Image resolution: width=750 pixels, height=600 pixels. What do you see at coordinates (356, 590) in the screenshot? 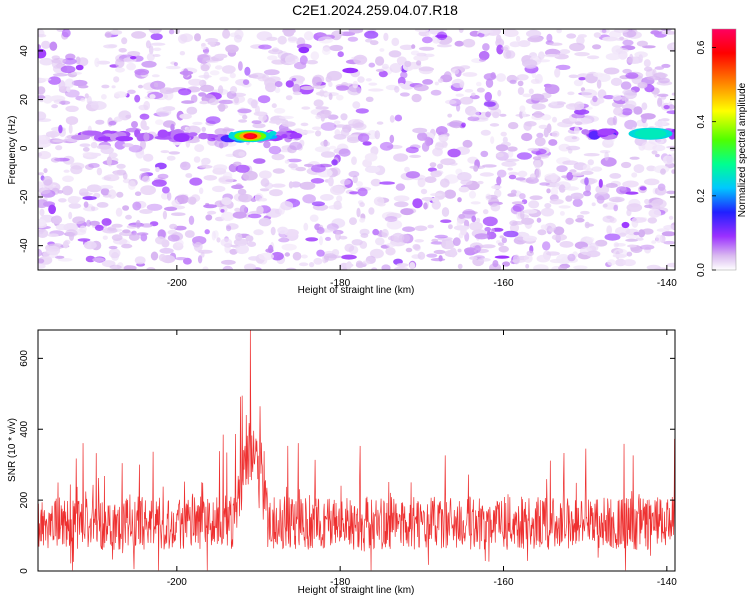
I see `snr-x-label: Height of straight line (km)` at bounding box center [356, 590].